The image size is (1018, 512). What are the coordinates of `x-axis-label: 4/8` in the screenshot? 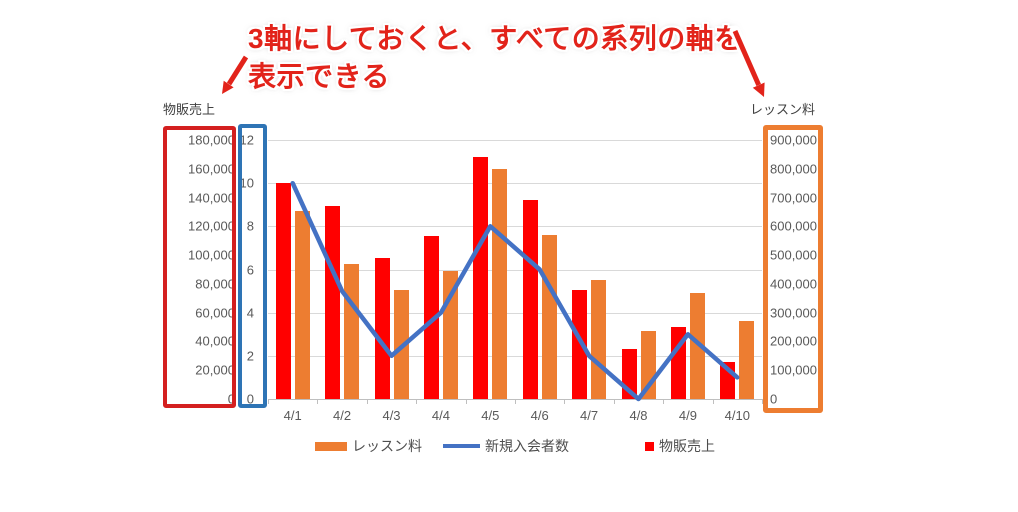 It's located at (638, 415).